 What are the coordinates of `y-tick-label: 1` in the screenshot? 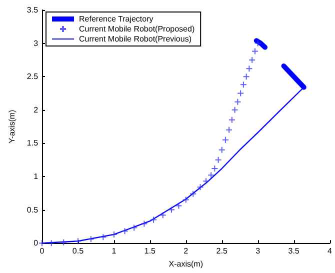 It's located at (36, 176).